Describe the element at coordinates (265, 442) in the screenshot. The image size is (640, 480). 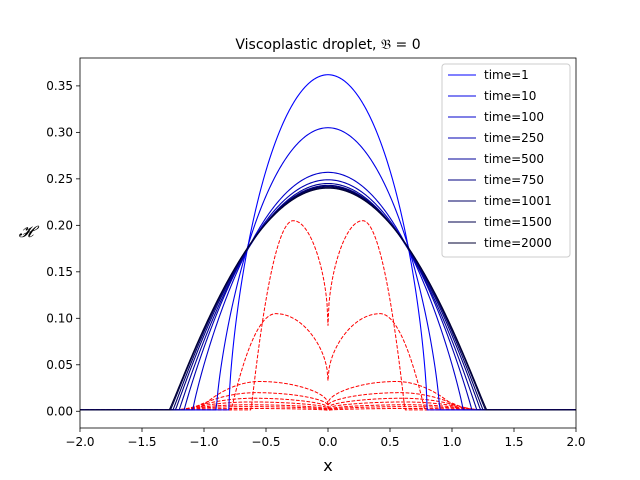
I see `x-tick-label: −0.5` at that location.